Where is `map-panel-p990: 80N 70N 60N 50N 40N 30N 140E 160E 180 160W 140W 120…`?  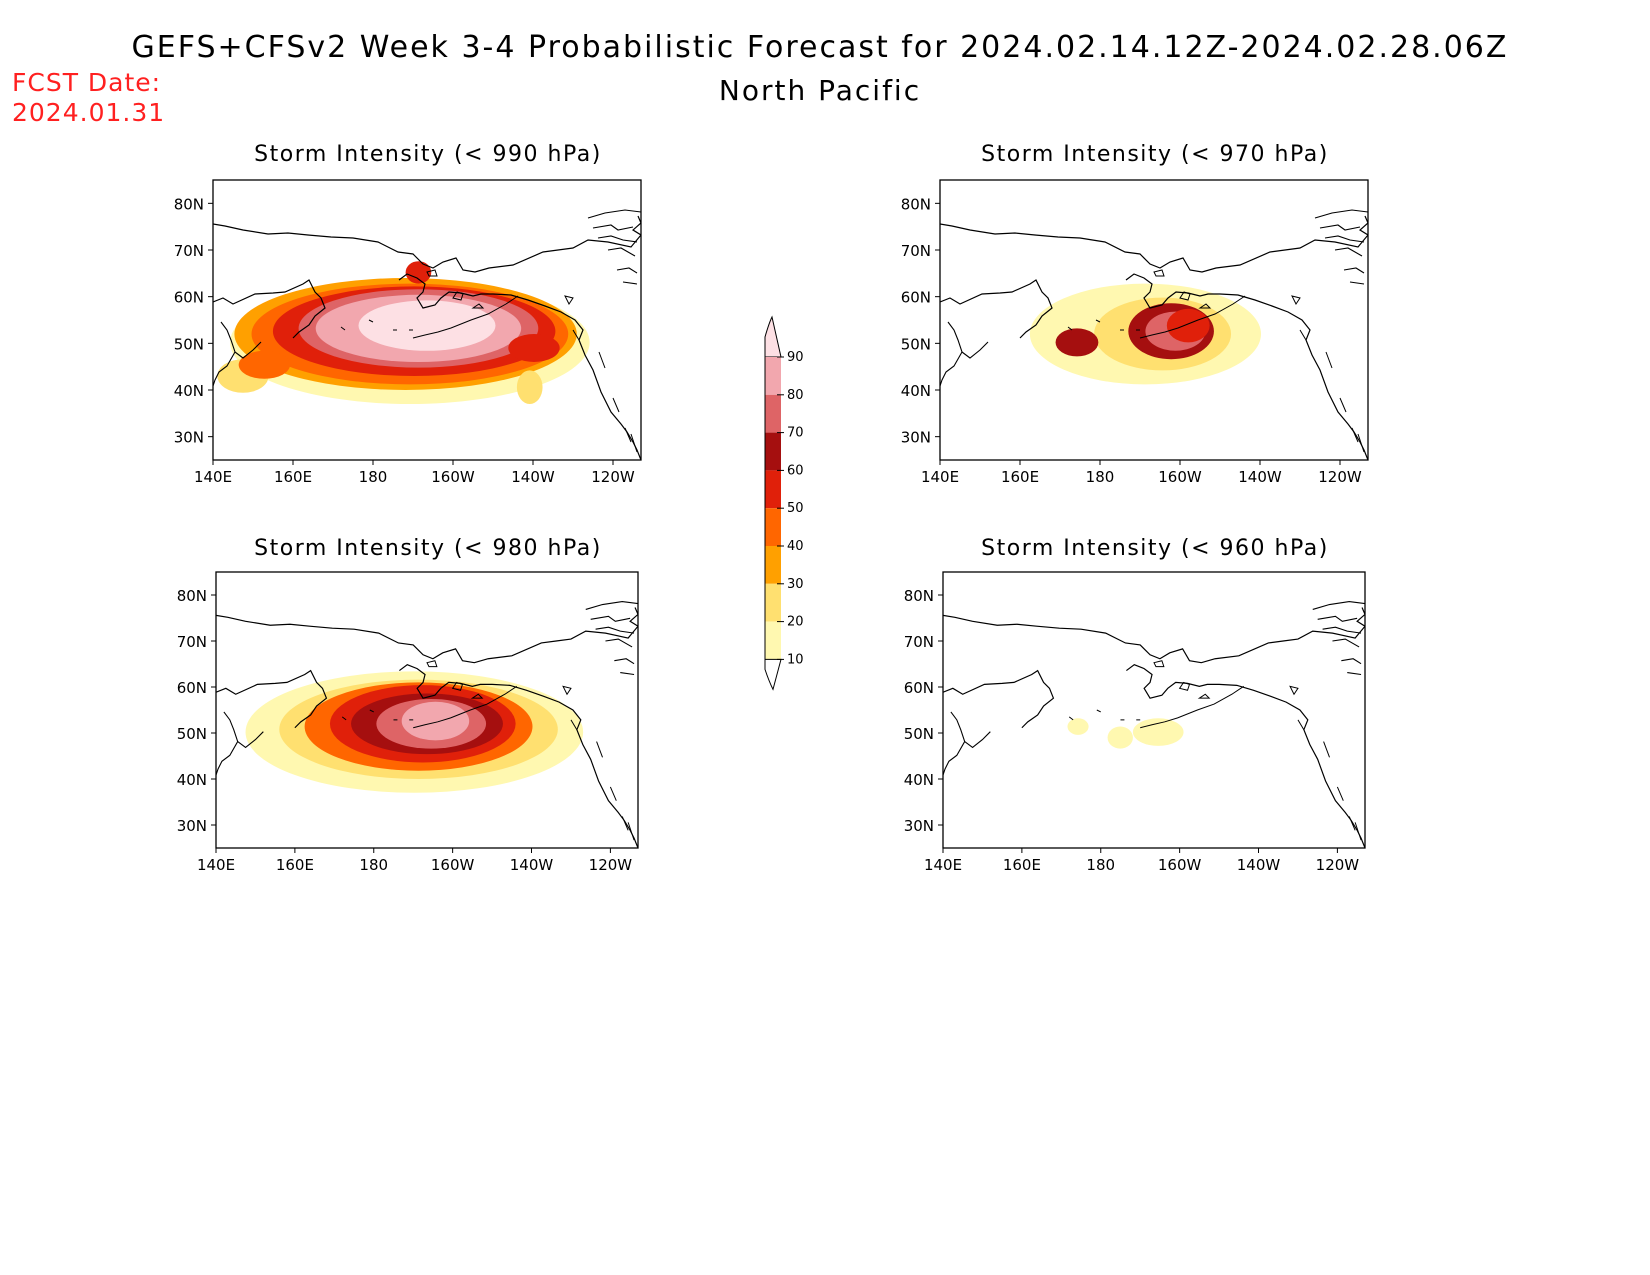 map-panel-p990: 80N 70N 60N 50N 40N 30N 140E 160E 180 160W 140W 120… is located at coordinates (408, 332).